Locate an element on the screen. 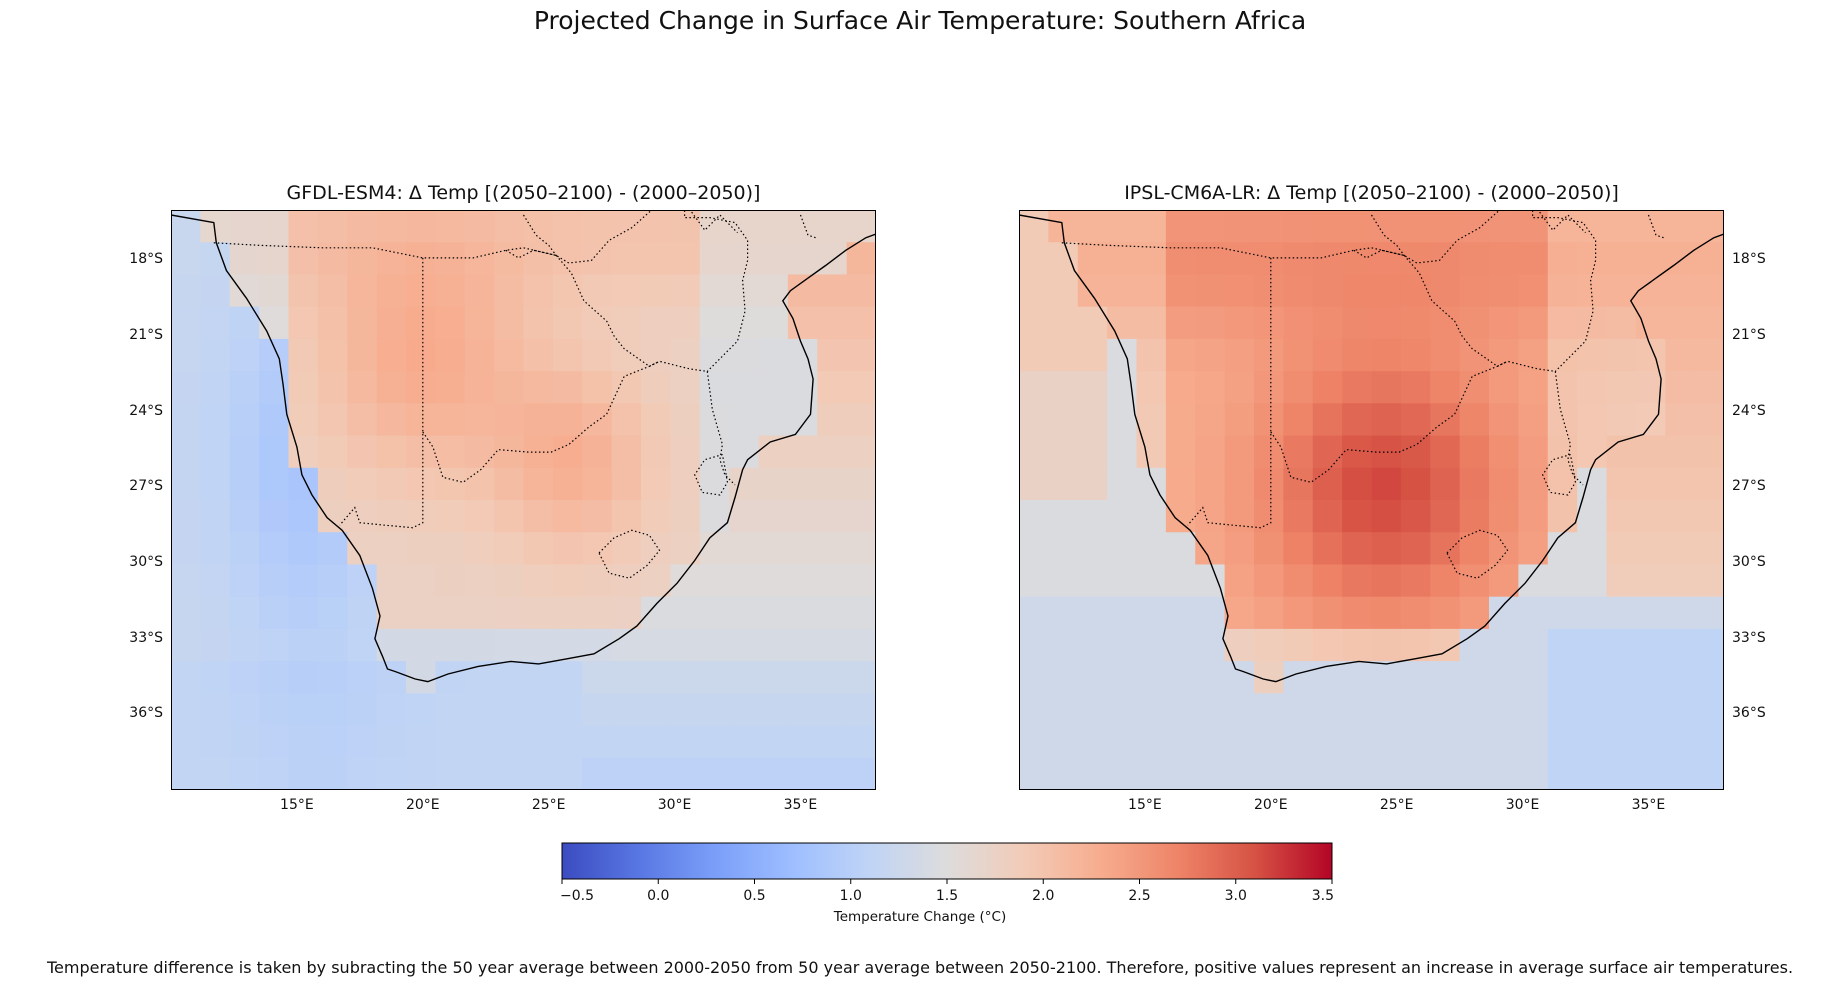 The height and width of the screenshot is (983, 1840). lon-tick-label: 25°E is located at coordinates (1396, 805).